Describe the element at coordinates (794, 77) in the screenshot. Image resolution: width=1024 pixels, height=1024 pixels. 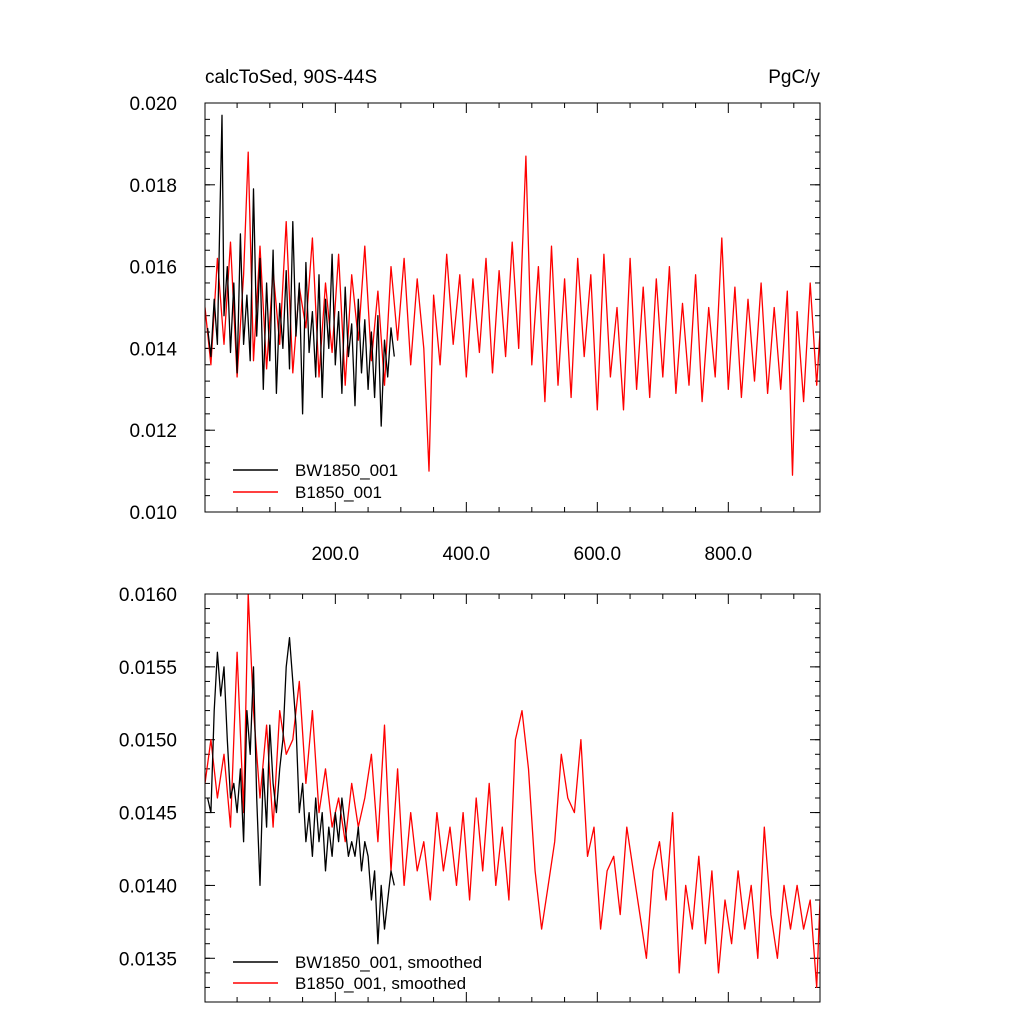
I see `top-panel-units: PgC/y` at that location.